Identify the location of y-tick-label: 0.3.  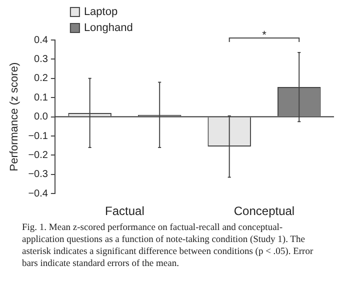
(41, 59).